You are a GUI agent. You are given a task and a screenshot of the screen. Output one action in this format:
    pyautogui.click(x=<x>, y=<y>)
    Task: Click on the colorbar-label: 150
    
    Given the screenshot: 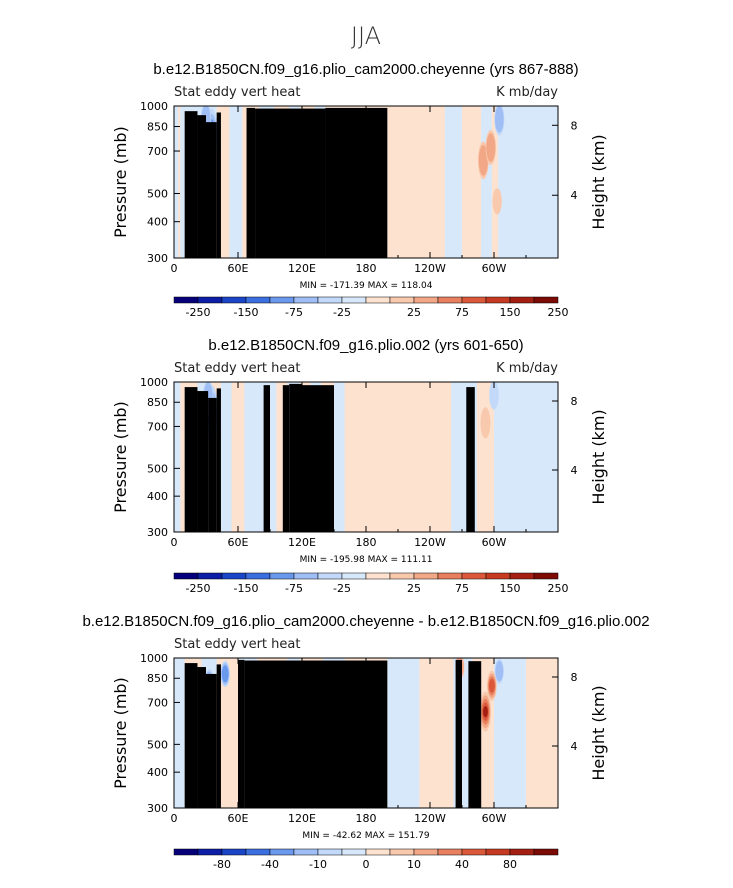 What is the action you would take?
    pyautogui.click(x=510, y=312)
    